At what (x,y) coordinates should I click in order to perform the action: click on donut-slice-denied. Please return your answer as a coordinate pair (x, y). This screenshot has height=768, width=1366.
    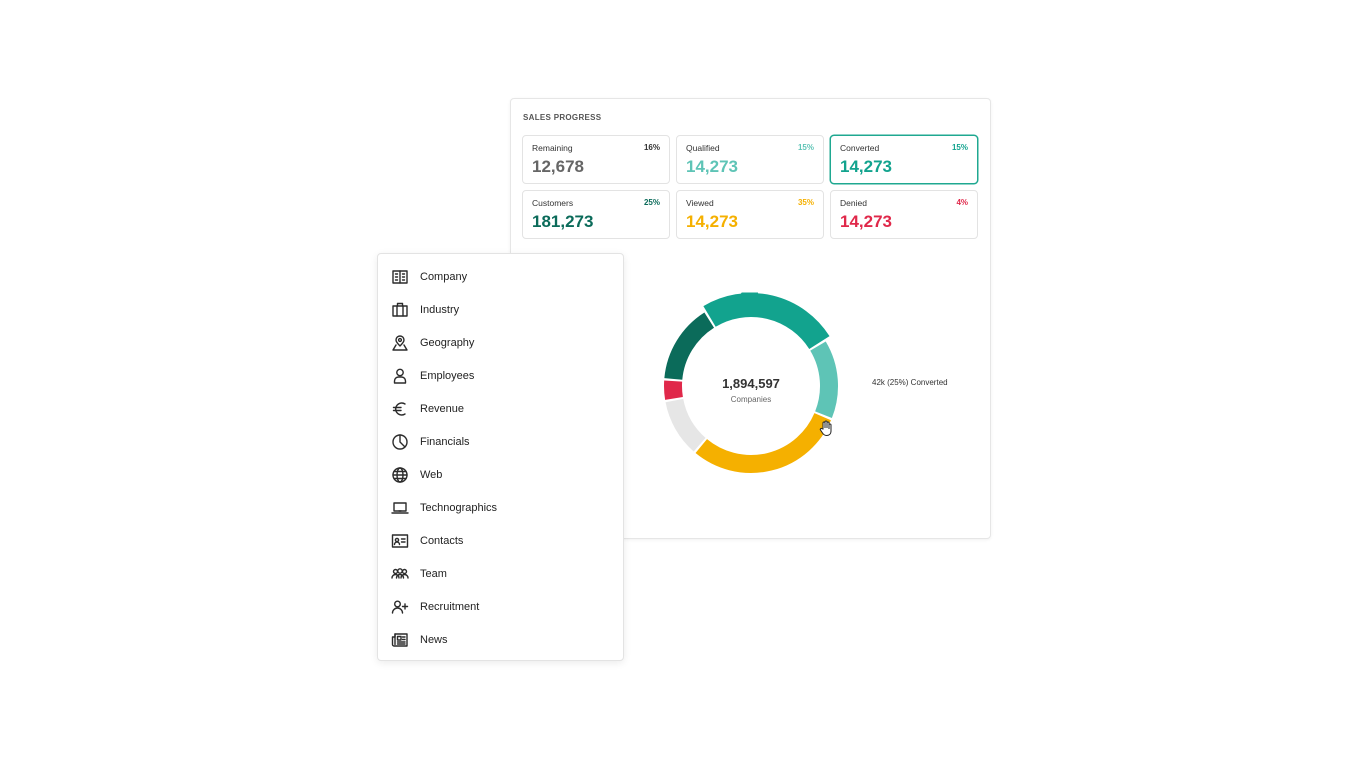
    Looking at the image, I should click on (673, 390).